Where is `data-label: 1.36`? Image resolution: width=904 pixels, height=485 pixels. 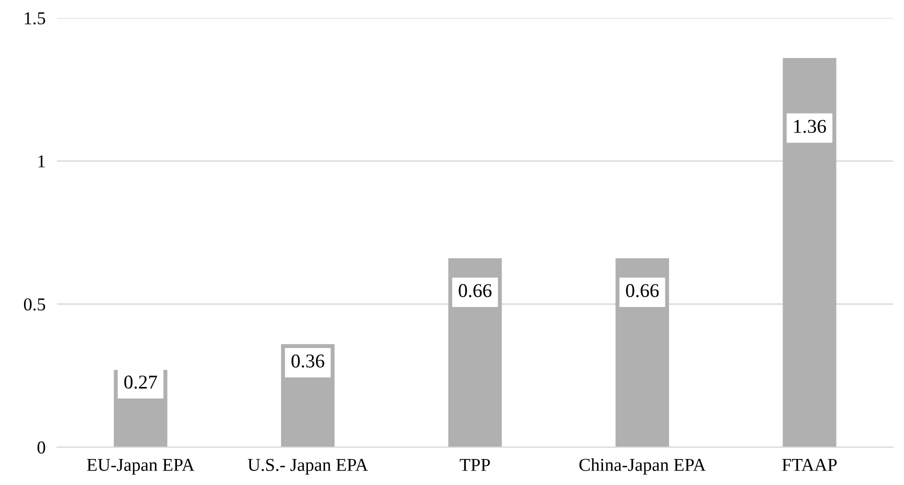 data-label: 1.36 is located at coordinates (810, 127).